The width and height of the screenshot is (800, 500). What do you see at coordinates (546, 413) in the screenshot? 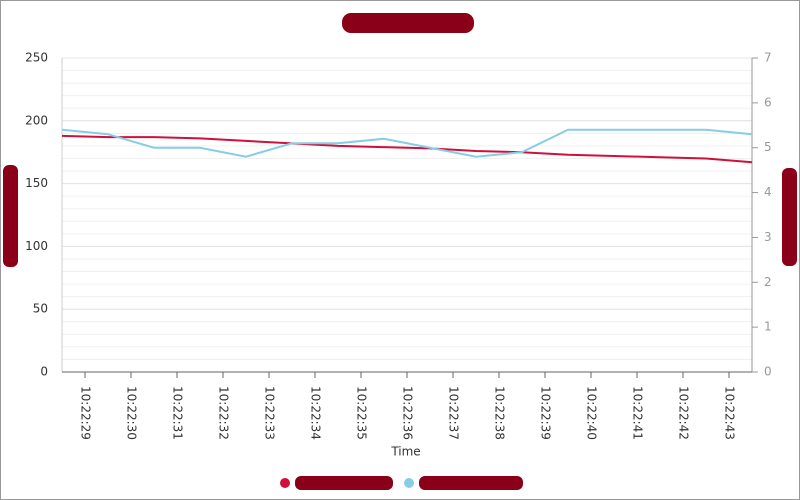
I see `x-tick-label: 10:22:39` at bounding box center [546, 413].